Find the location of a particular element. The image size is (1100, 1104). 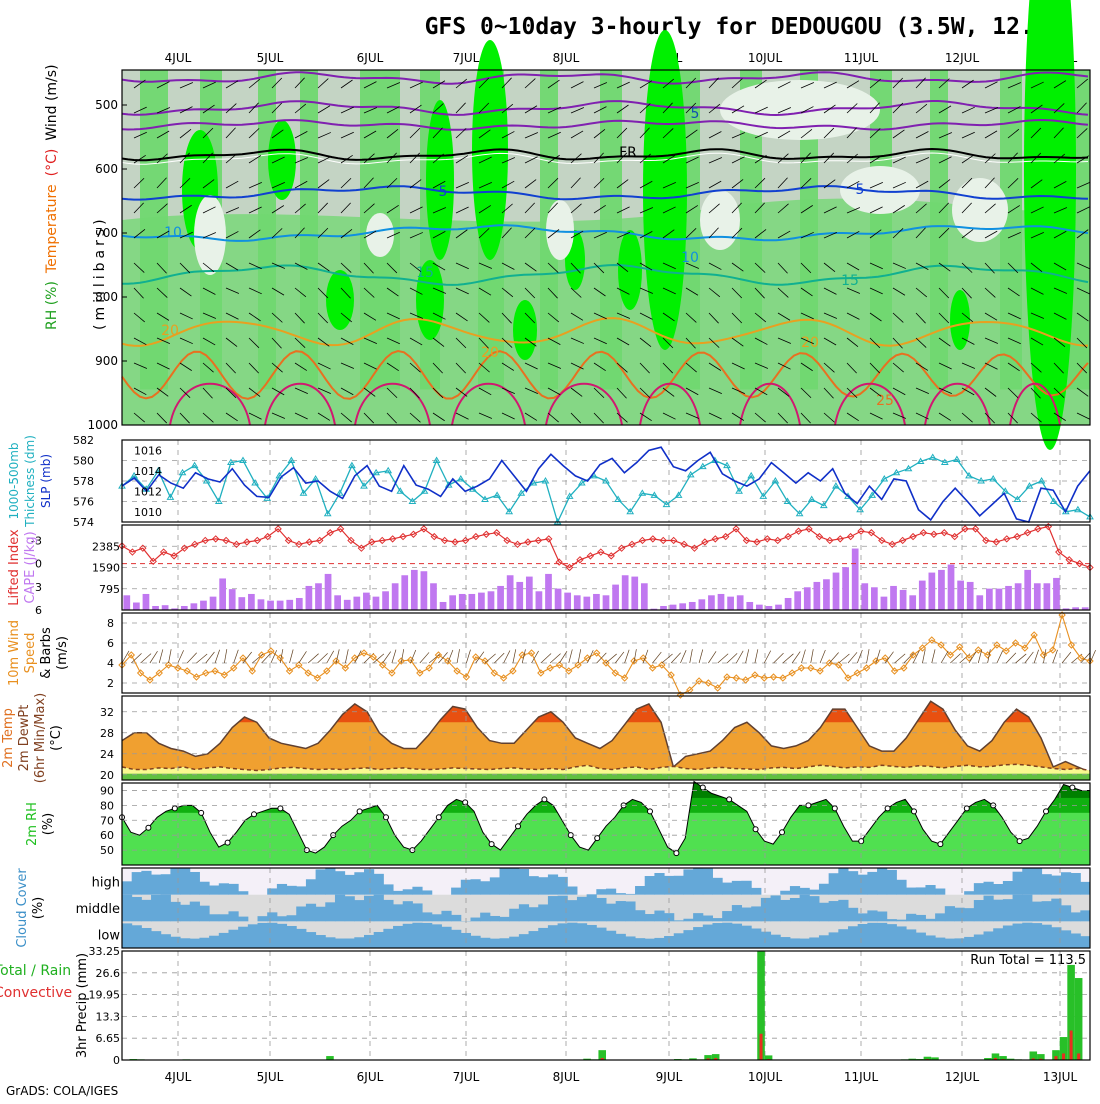

date-label-bottom-3: 7JUL is located at coordinates (466, 1077).